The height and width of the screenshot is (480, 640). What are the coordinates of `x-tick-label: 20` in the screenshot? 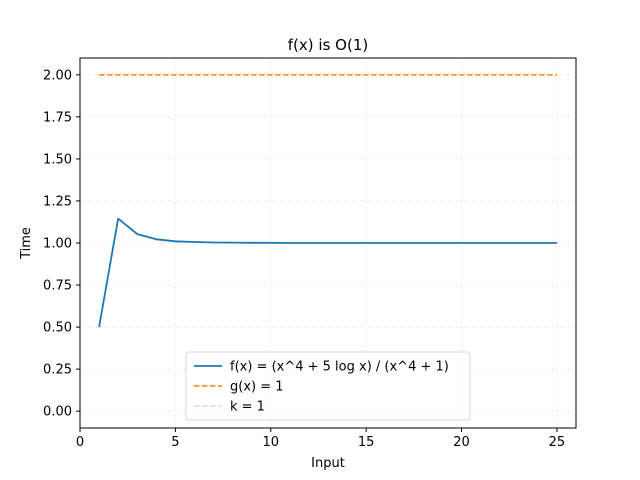 It's located at (461, 442).